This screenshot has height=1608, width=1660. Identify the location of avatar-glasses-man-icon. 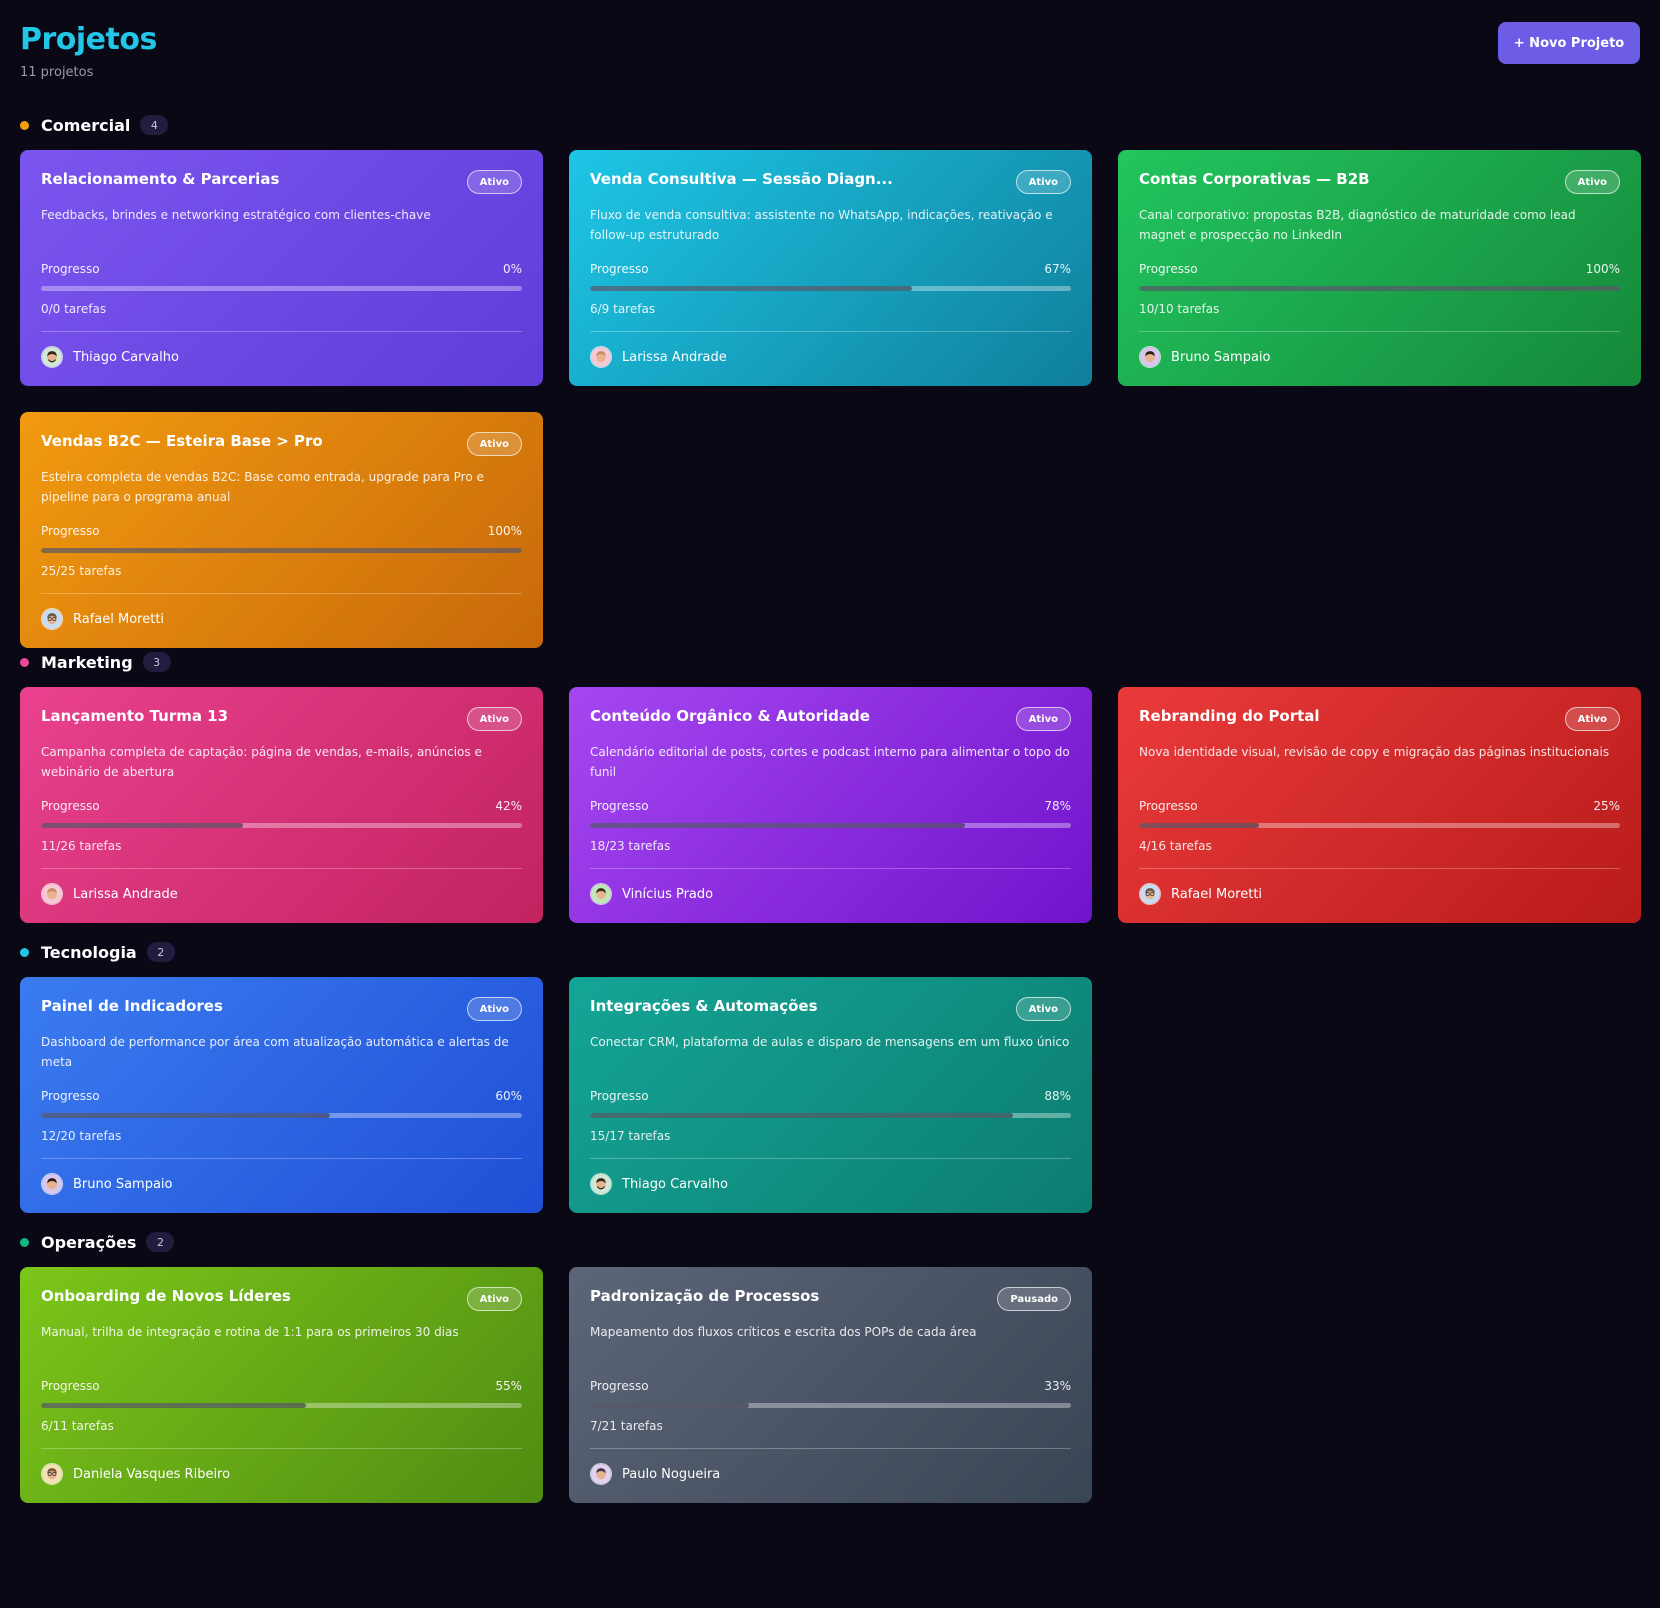
(52, 619).